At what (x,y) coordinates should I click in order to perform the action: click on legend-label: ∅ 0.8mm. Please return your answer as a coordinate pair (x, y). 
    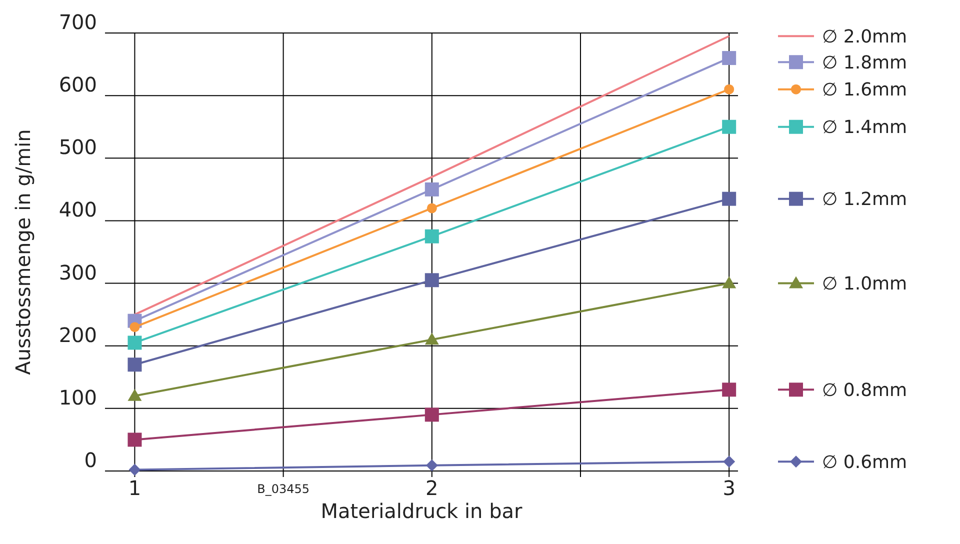
    Looking at the image, I should click on (865, 390).